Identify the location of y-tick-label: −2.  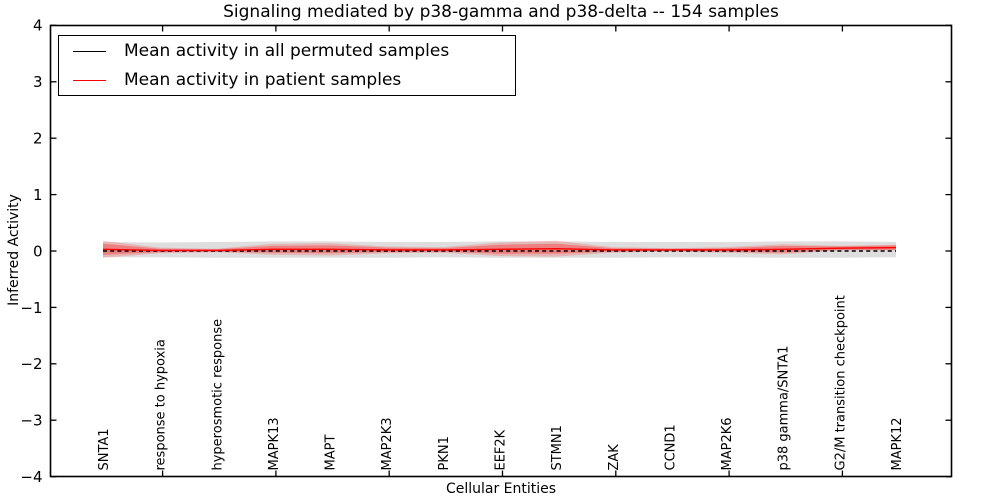
(31, 364).